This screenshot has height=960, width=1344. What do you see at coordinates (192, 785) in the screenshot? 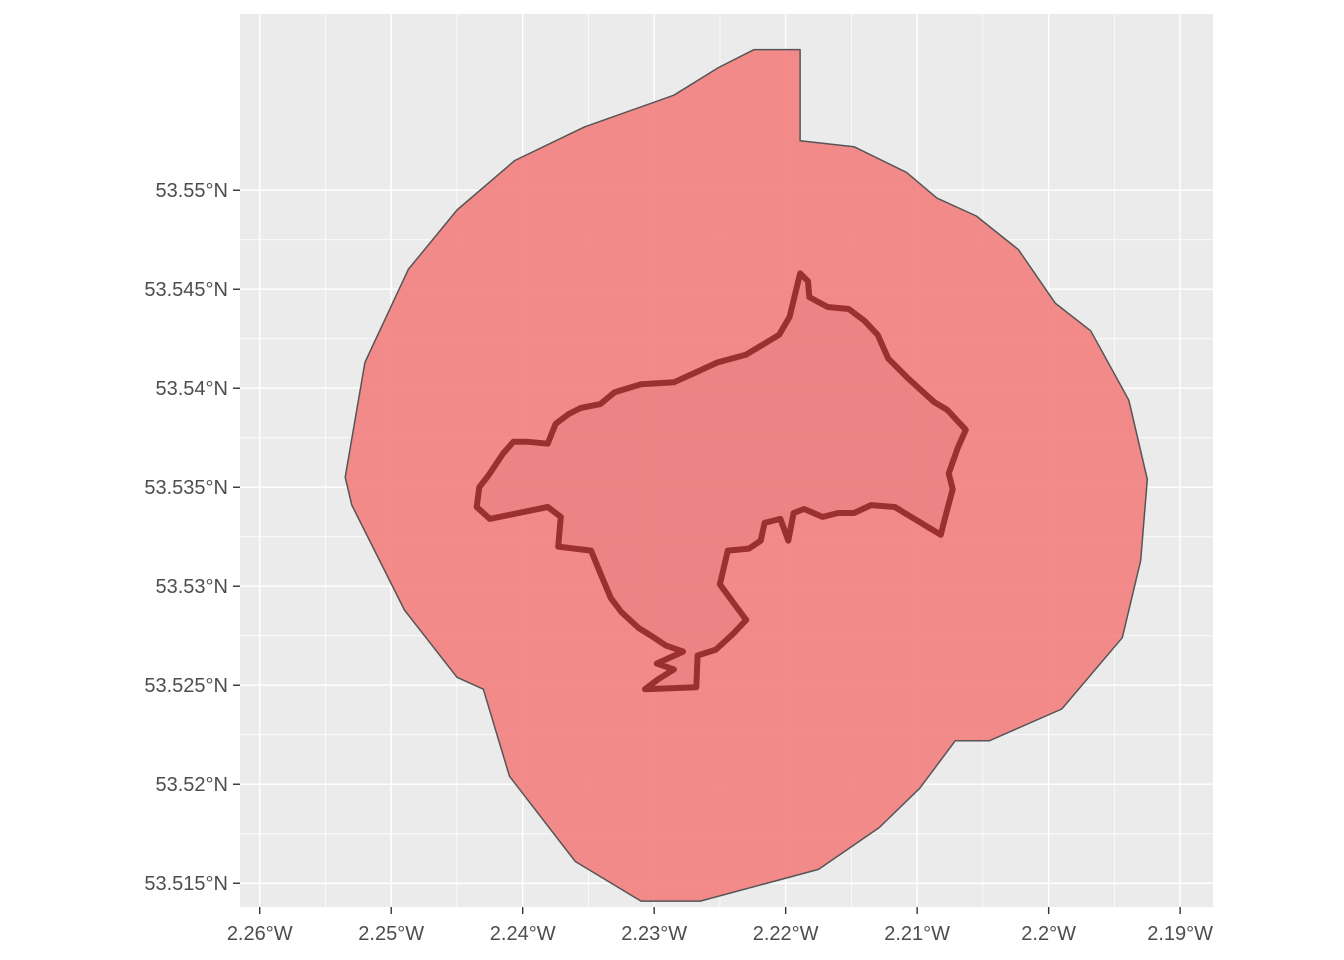
I see `y-tick-label: 53.52°N` at bounding box center [192, 785].